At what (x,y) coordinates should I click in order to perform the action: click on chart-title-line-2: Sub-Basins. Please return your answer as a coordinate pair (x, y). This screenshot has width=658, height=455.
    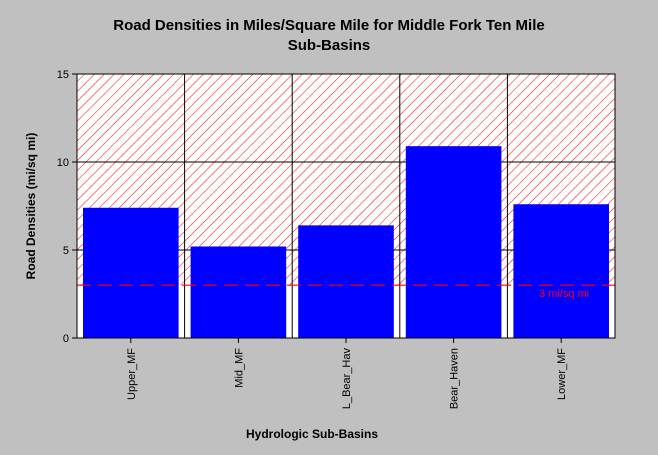
    Looking at the image, I should click on (329, 45).